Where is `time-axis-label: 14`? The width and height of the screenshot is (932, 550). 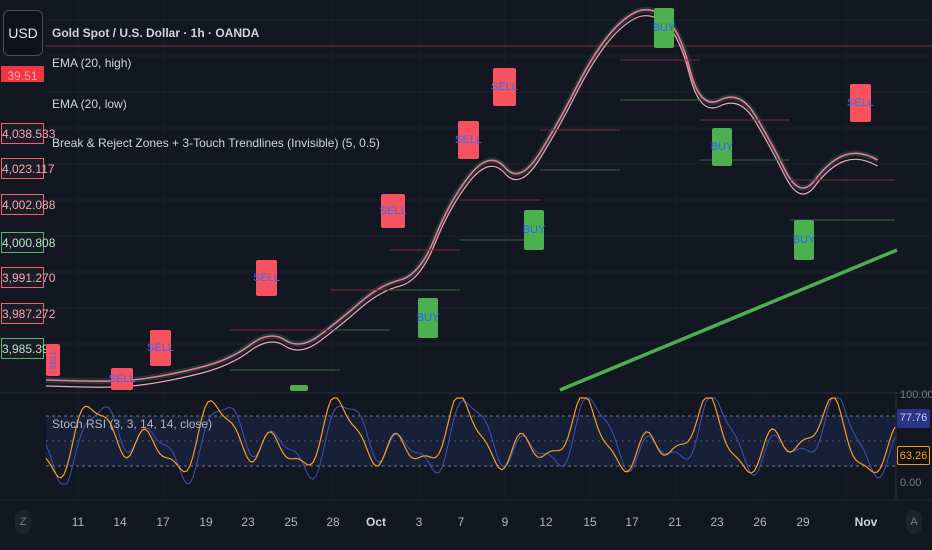
time-axis-label: 14 is located at coordinates (120, 522).